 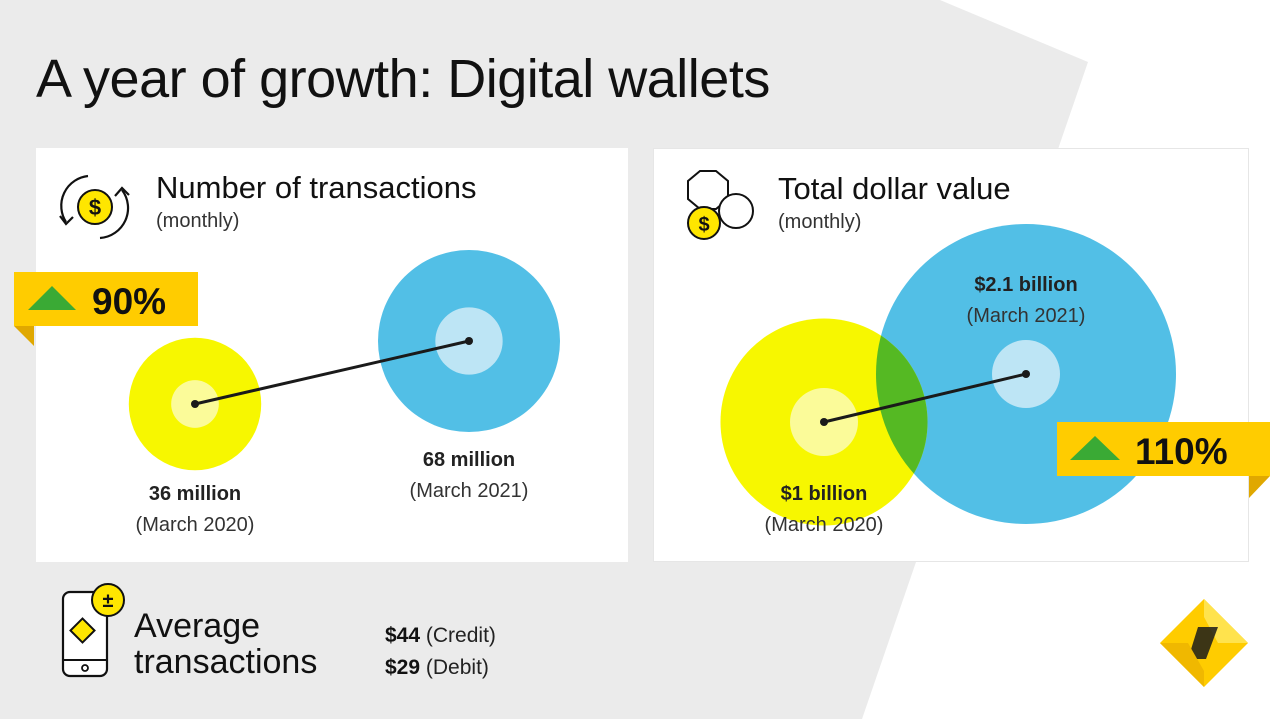 What do you see at coordinates (332, 372) in the screenshot?
I see `connector-line-transactions` at bounding box center [332, 372].